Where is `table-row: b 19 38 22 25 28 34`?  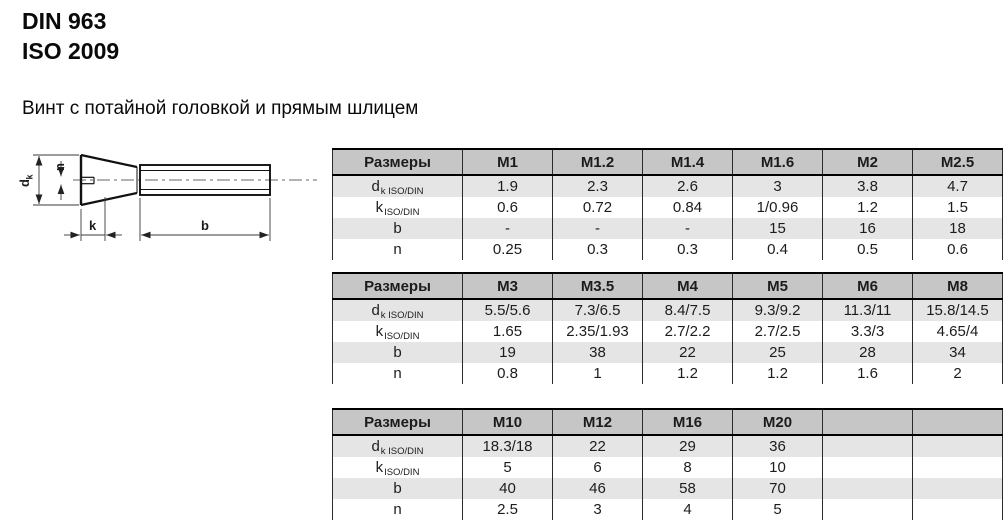
table-row: b 19 38 22 25 28 34 is located at coordinates (667, 352).